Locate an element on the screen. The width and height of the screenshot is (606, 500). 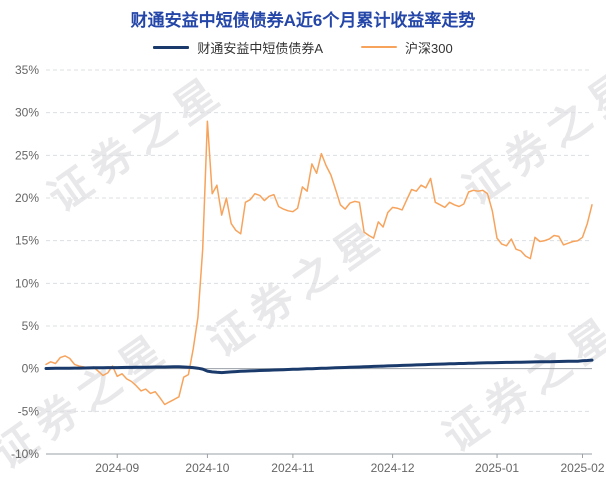
x-axis-label: 2024-11 is located at coordinates (292, 468).